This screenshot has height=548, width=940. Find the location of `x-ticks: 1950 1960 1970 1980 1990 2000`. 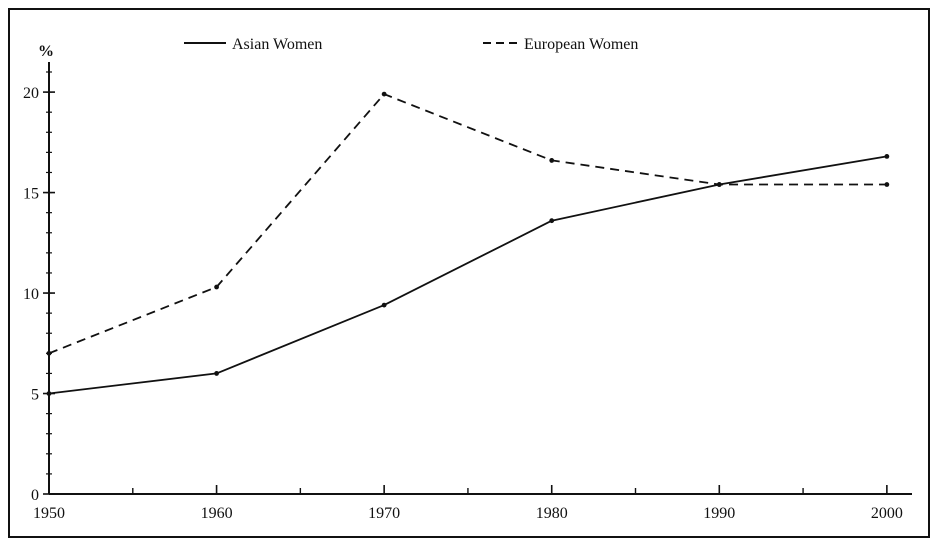

x-ticks: 1950 1960 1970 1980 1990 2000 is located at coordinates (468, 503).